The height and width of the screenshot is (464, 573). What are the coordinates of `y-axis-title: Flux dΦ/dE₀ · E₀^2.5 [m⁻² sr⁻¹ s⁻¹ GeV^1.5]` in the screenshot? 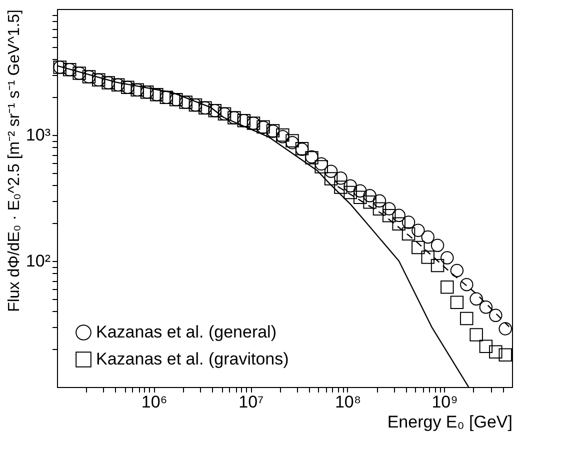 It's located at (14, 161).